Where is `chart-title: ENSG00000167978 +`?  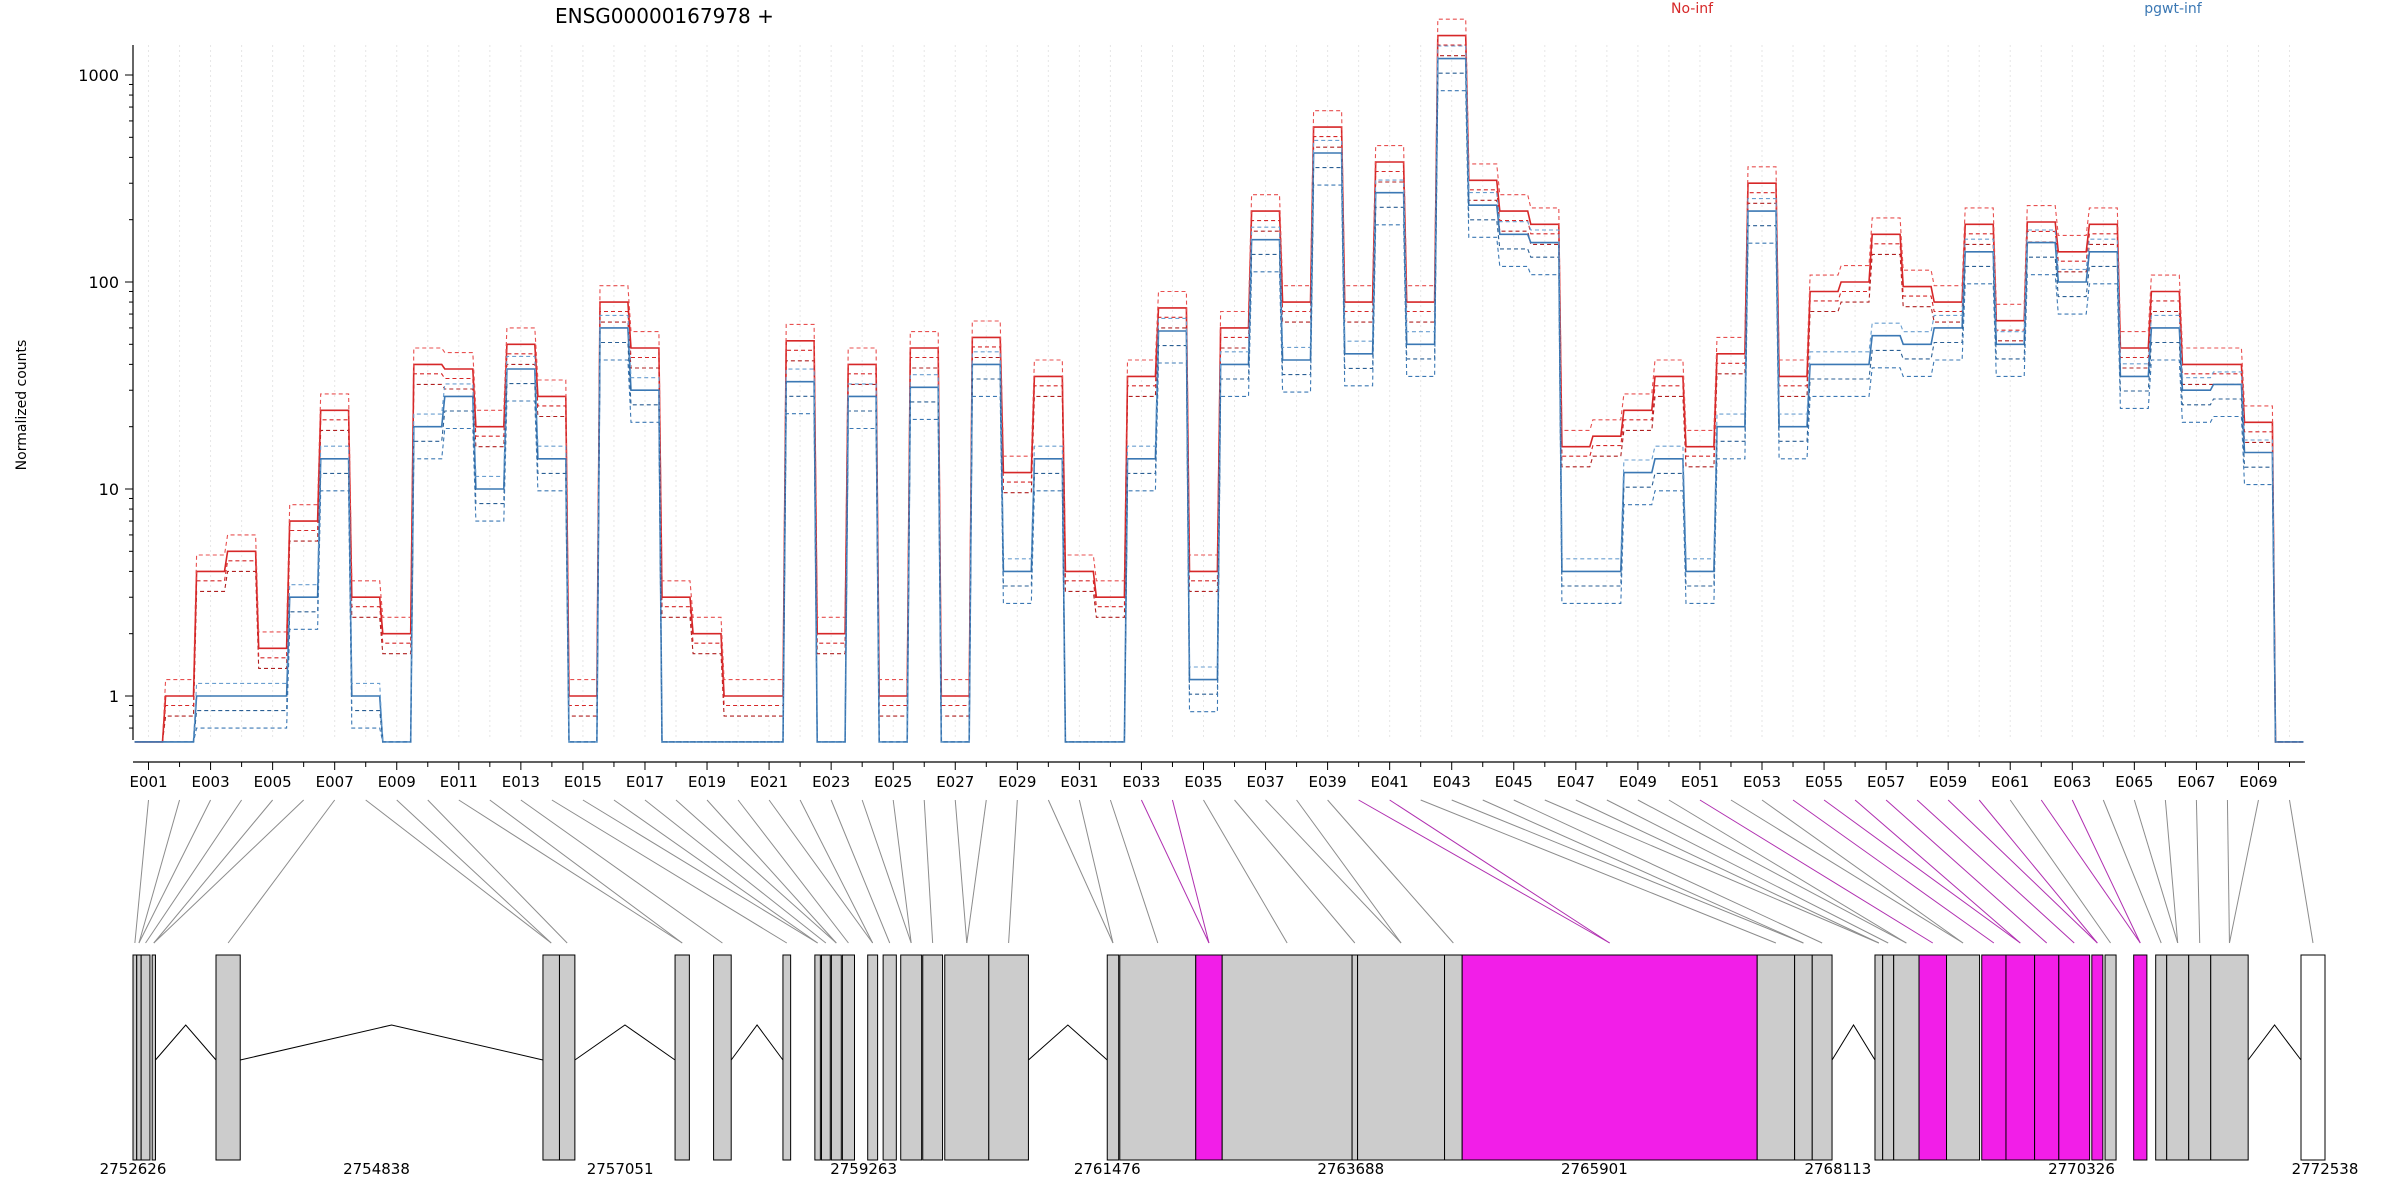 chart-title: ENSG00000167978 + is located at coordinates (664, 16).